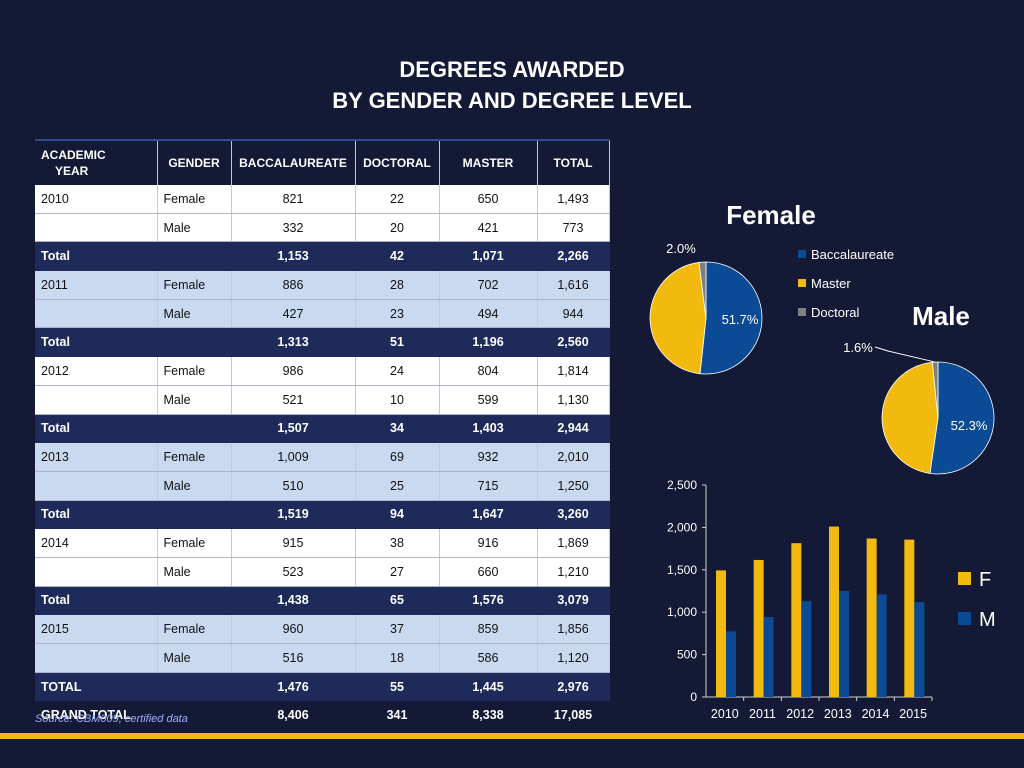 The image size is (1024, 768). What do you see at coordinates (488, 572) in the screenshot?
I see `cell-master: 660` at bounding box center [488, 572].